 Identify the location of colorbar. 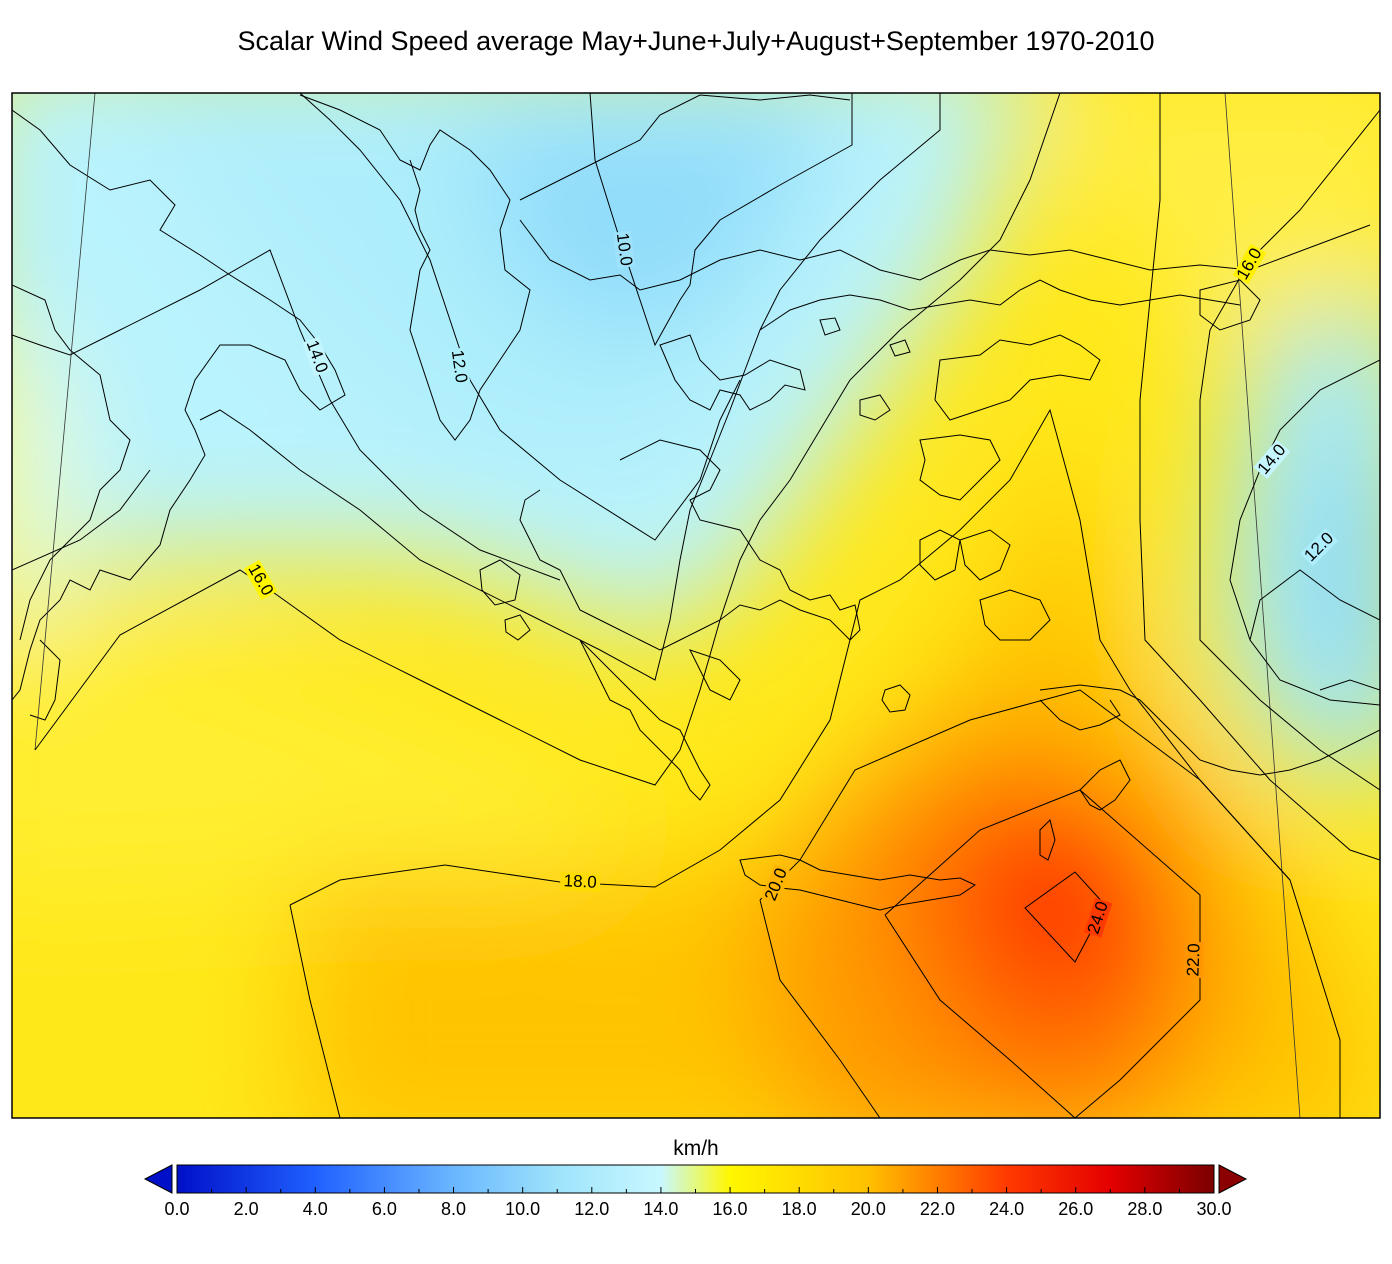
(695, 1179).